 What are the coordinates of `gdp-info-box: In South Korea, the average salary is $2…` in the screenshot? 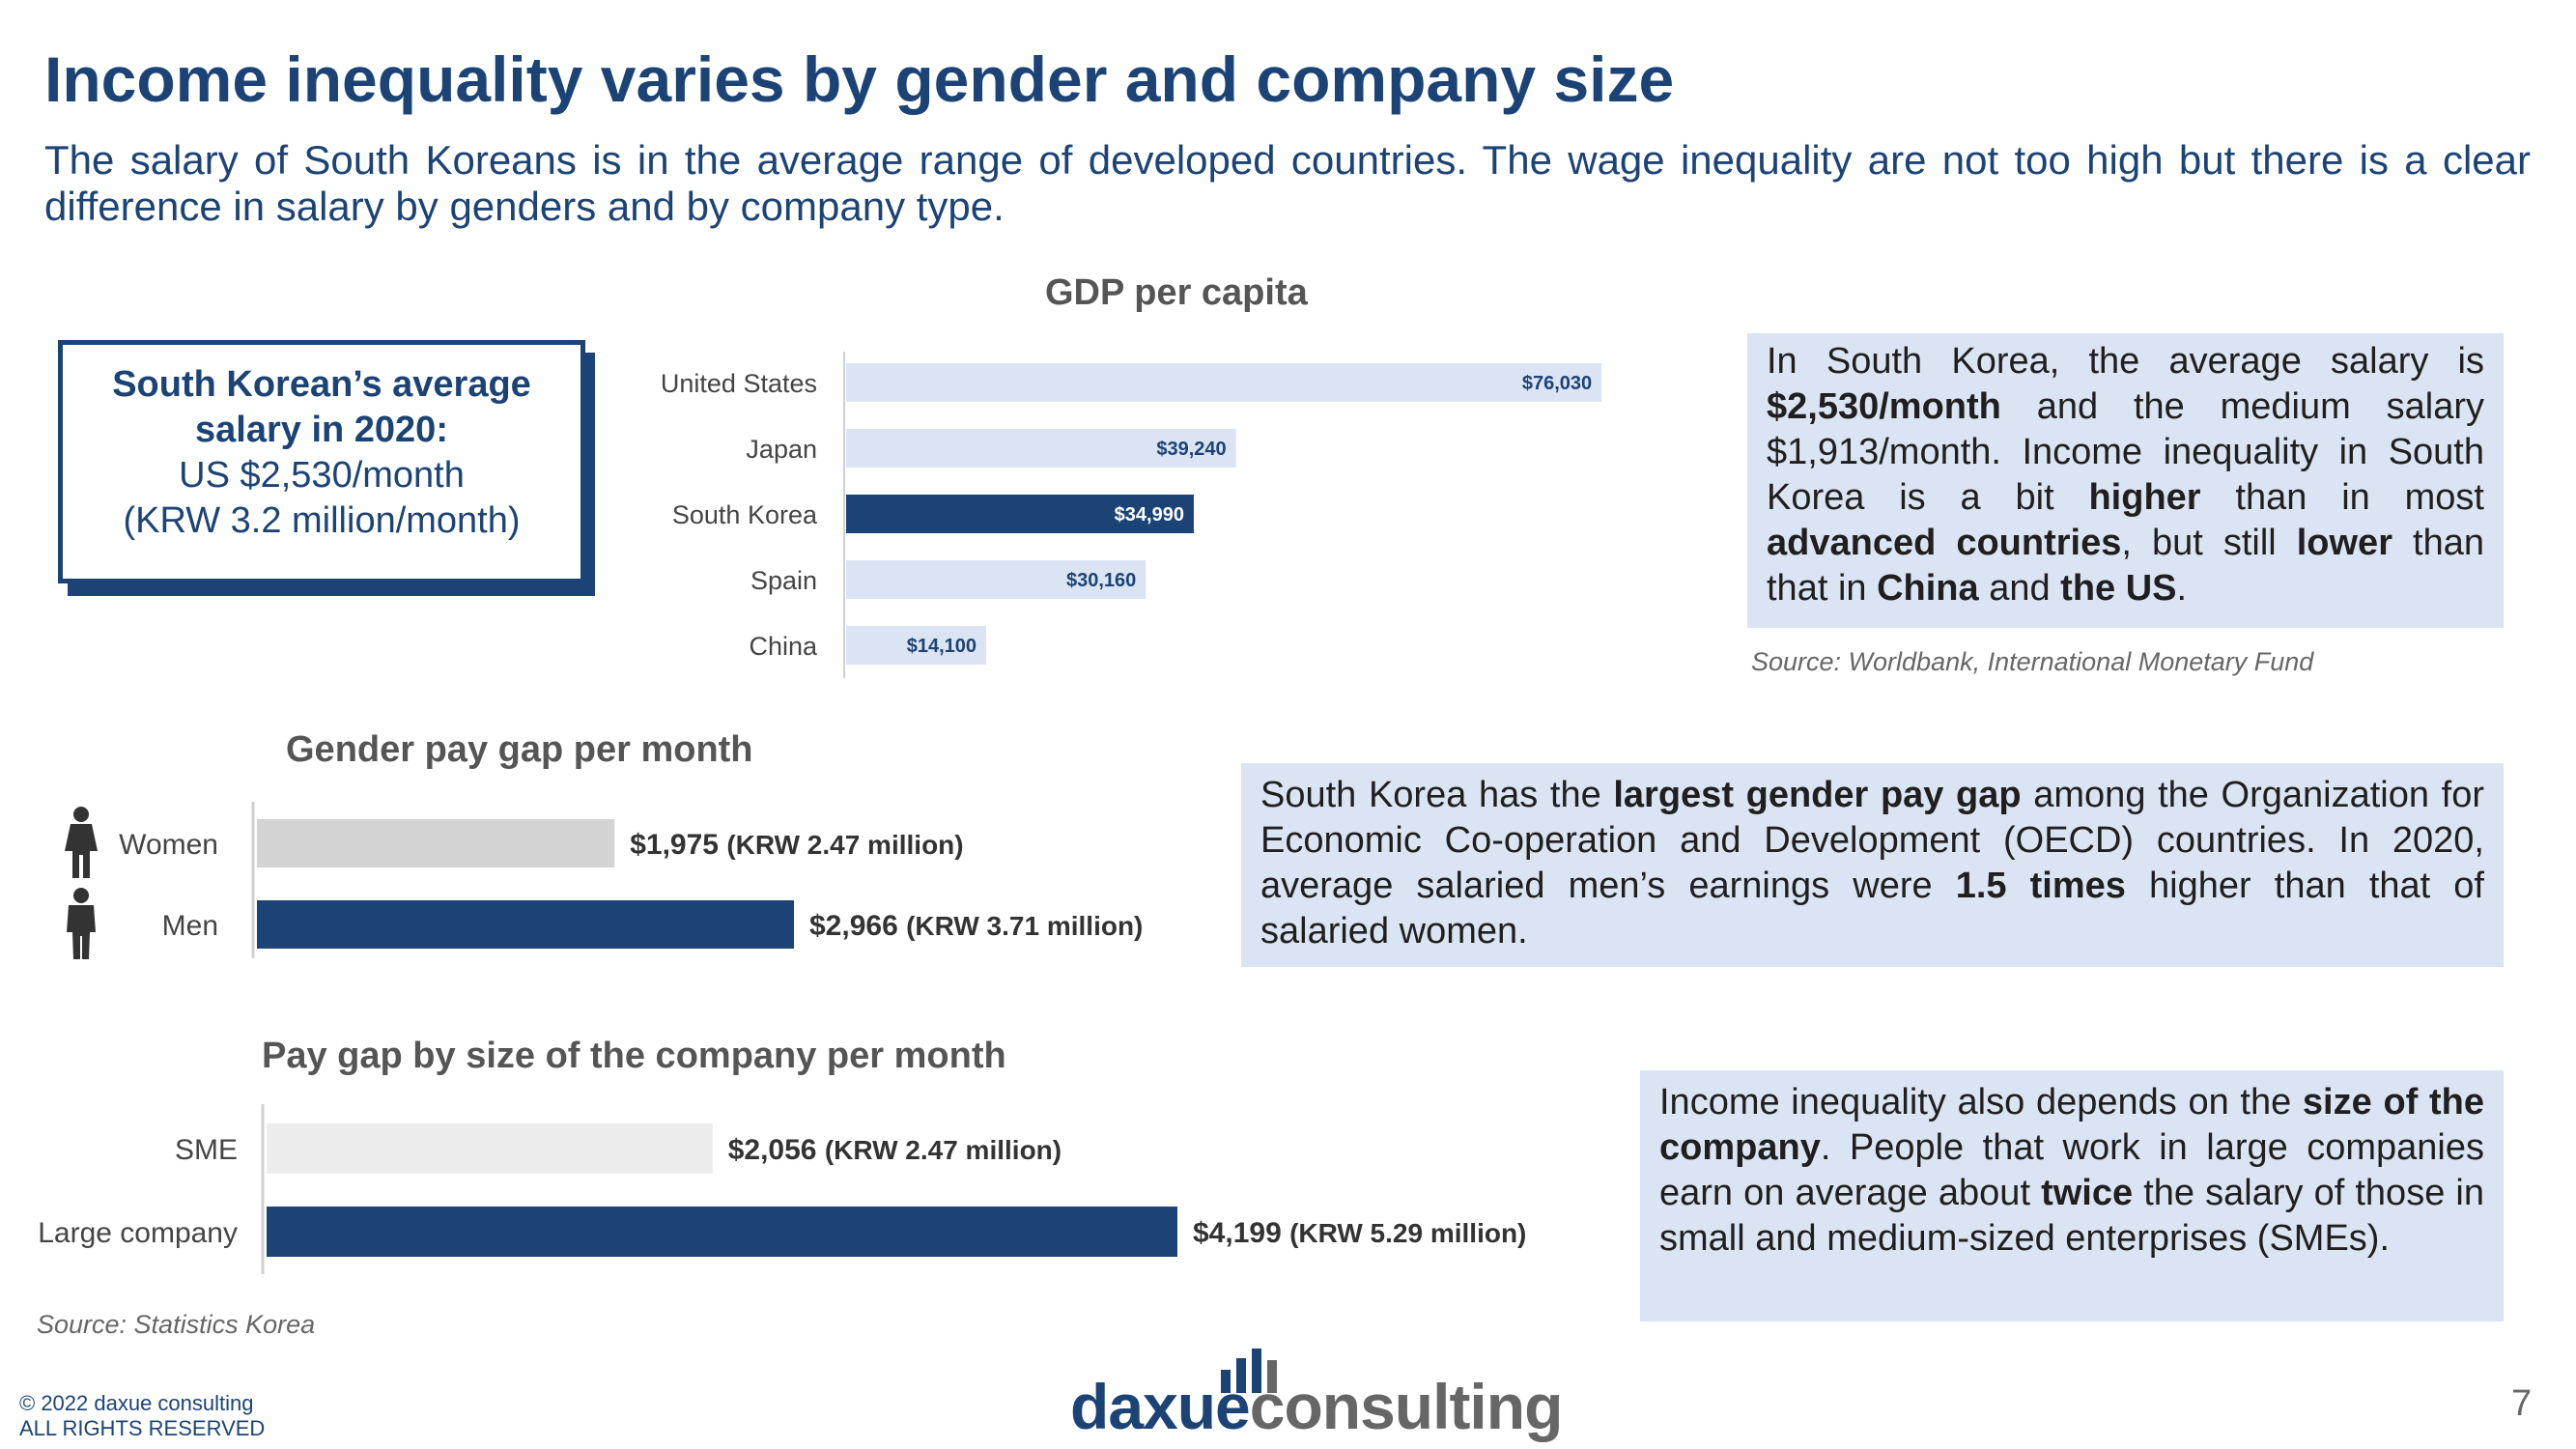 It's located at (2125, 480).